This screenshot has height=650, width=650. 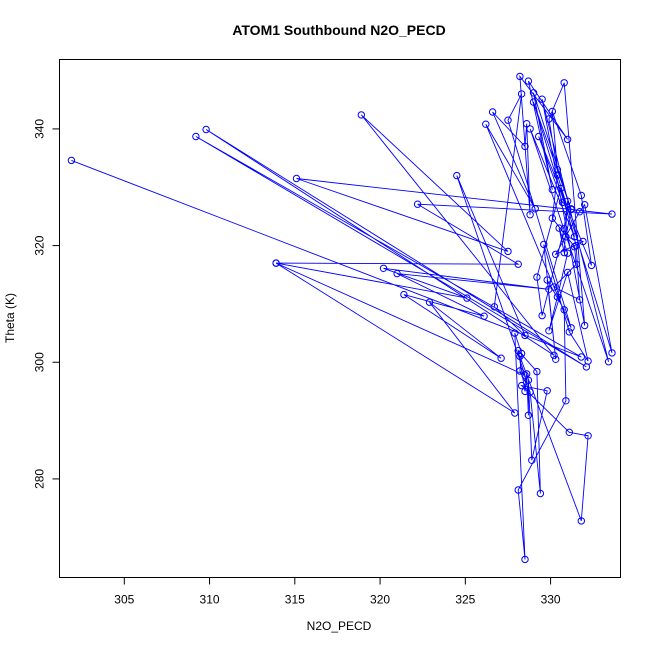 I want to click on x-tick-label: 320, so click(x=380, y=600).